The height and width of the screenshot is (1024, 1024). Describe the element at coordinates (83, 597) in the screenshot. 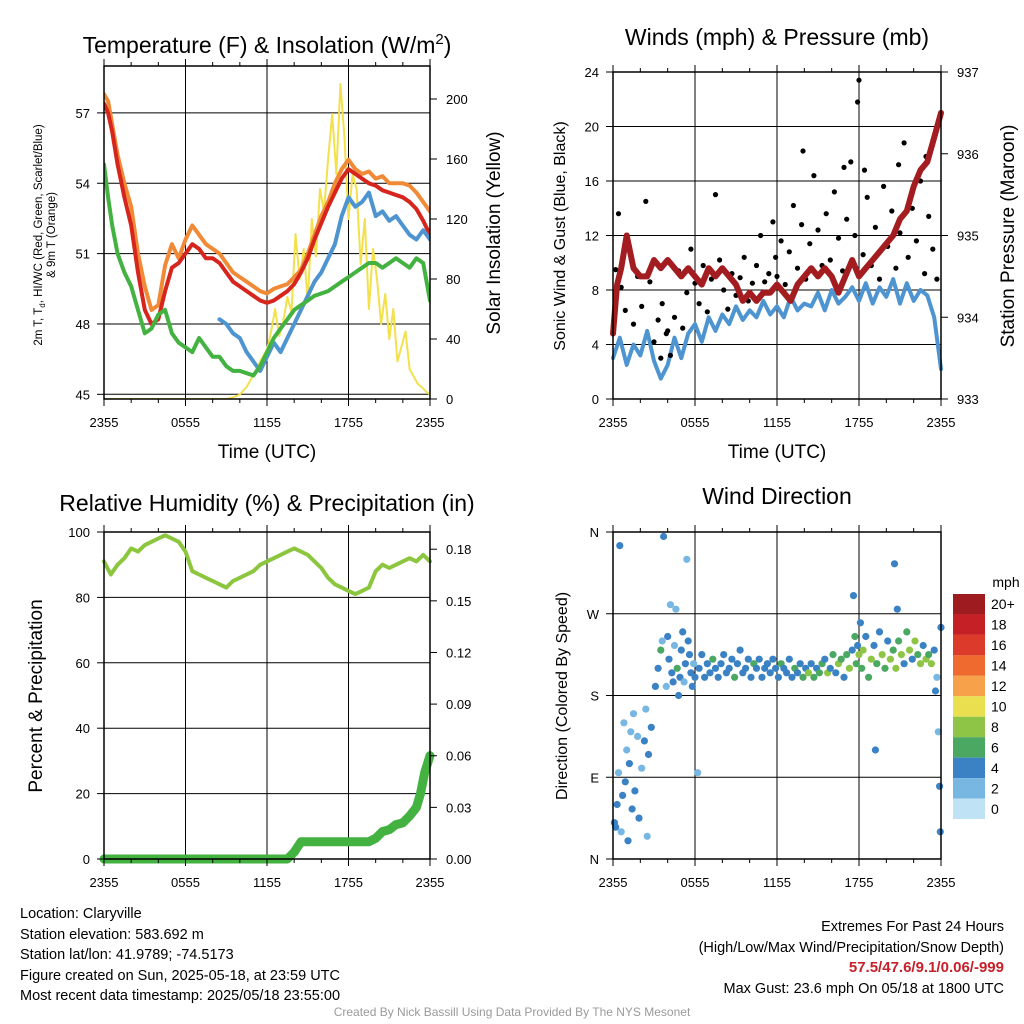

I see `rh-ytick-label: 80` at that location.